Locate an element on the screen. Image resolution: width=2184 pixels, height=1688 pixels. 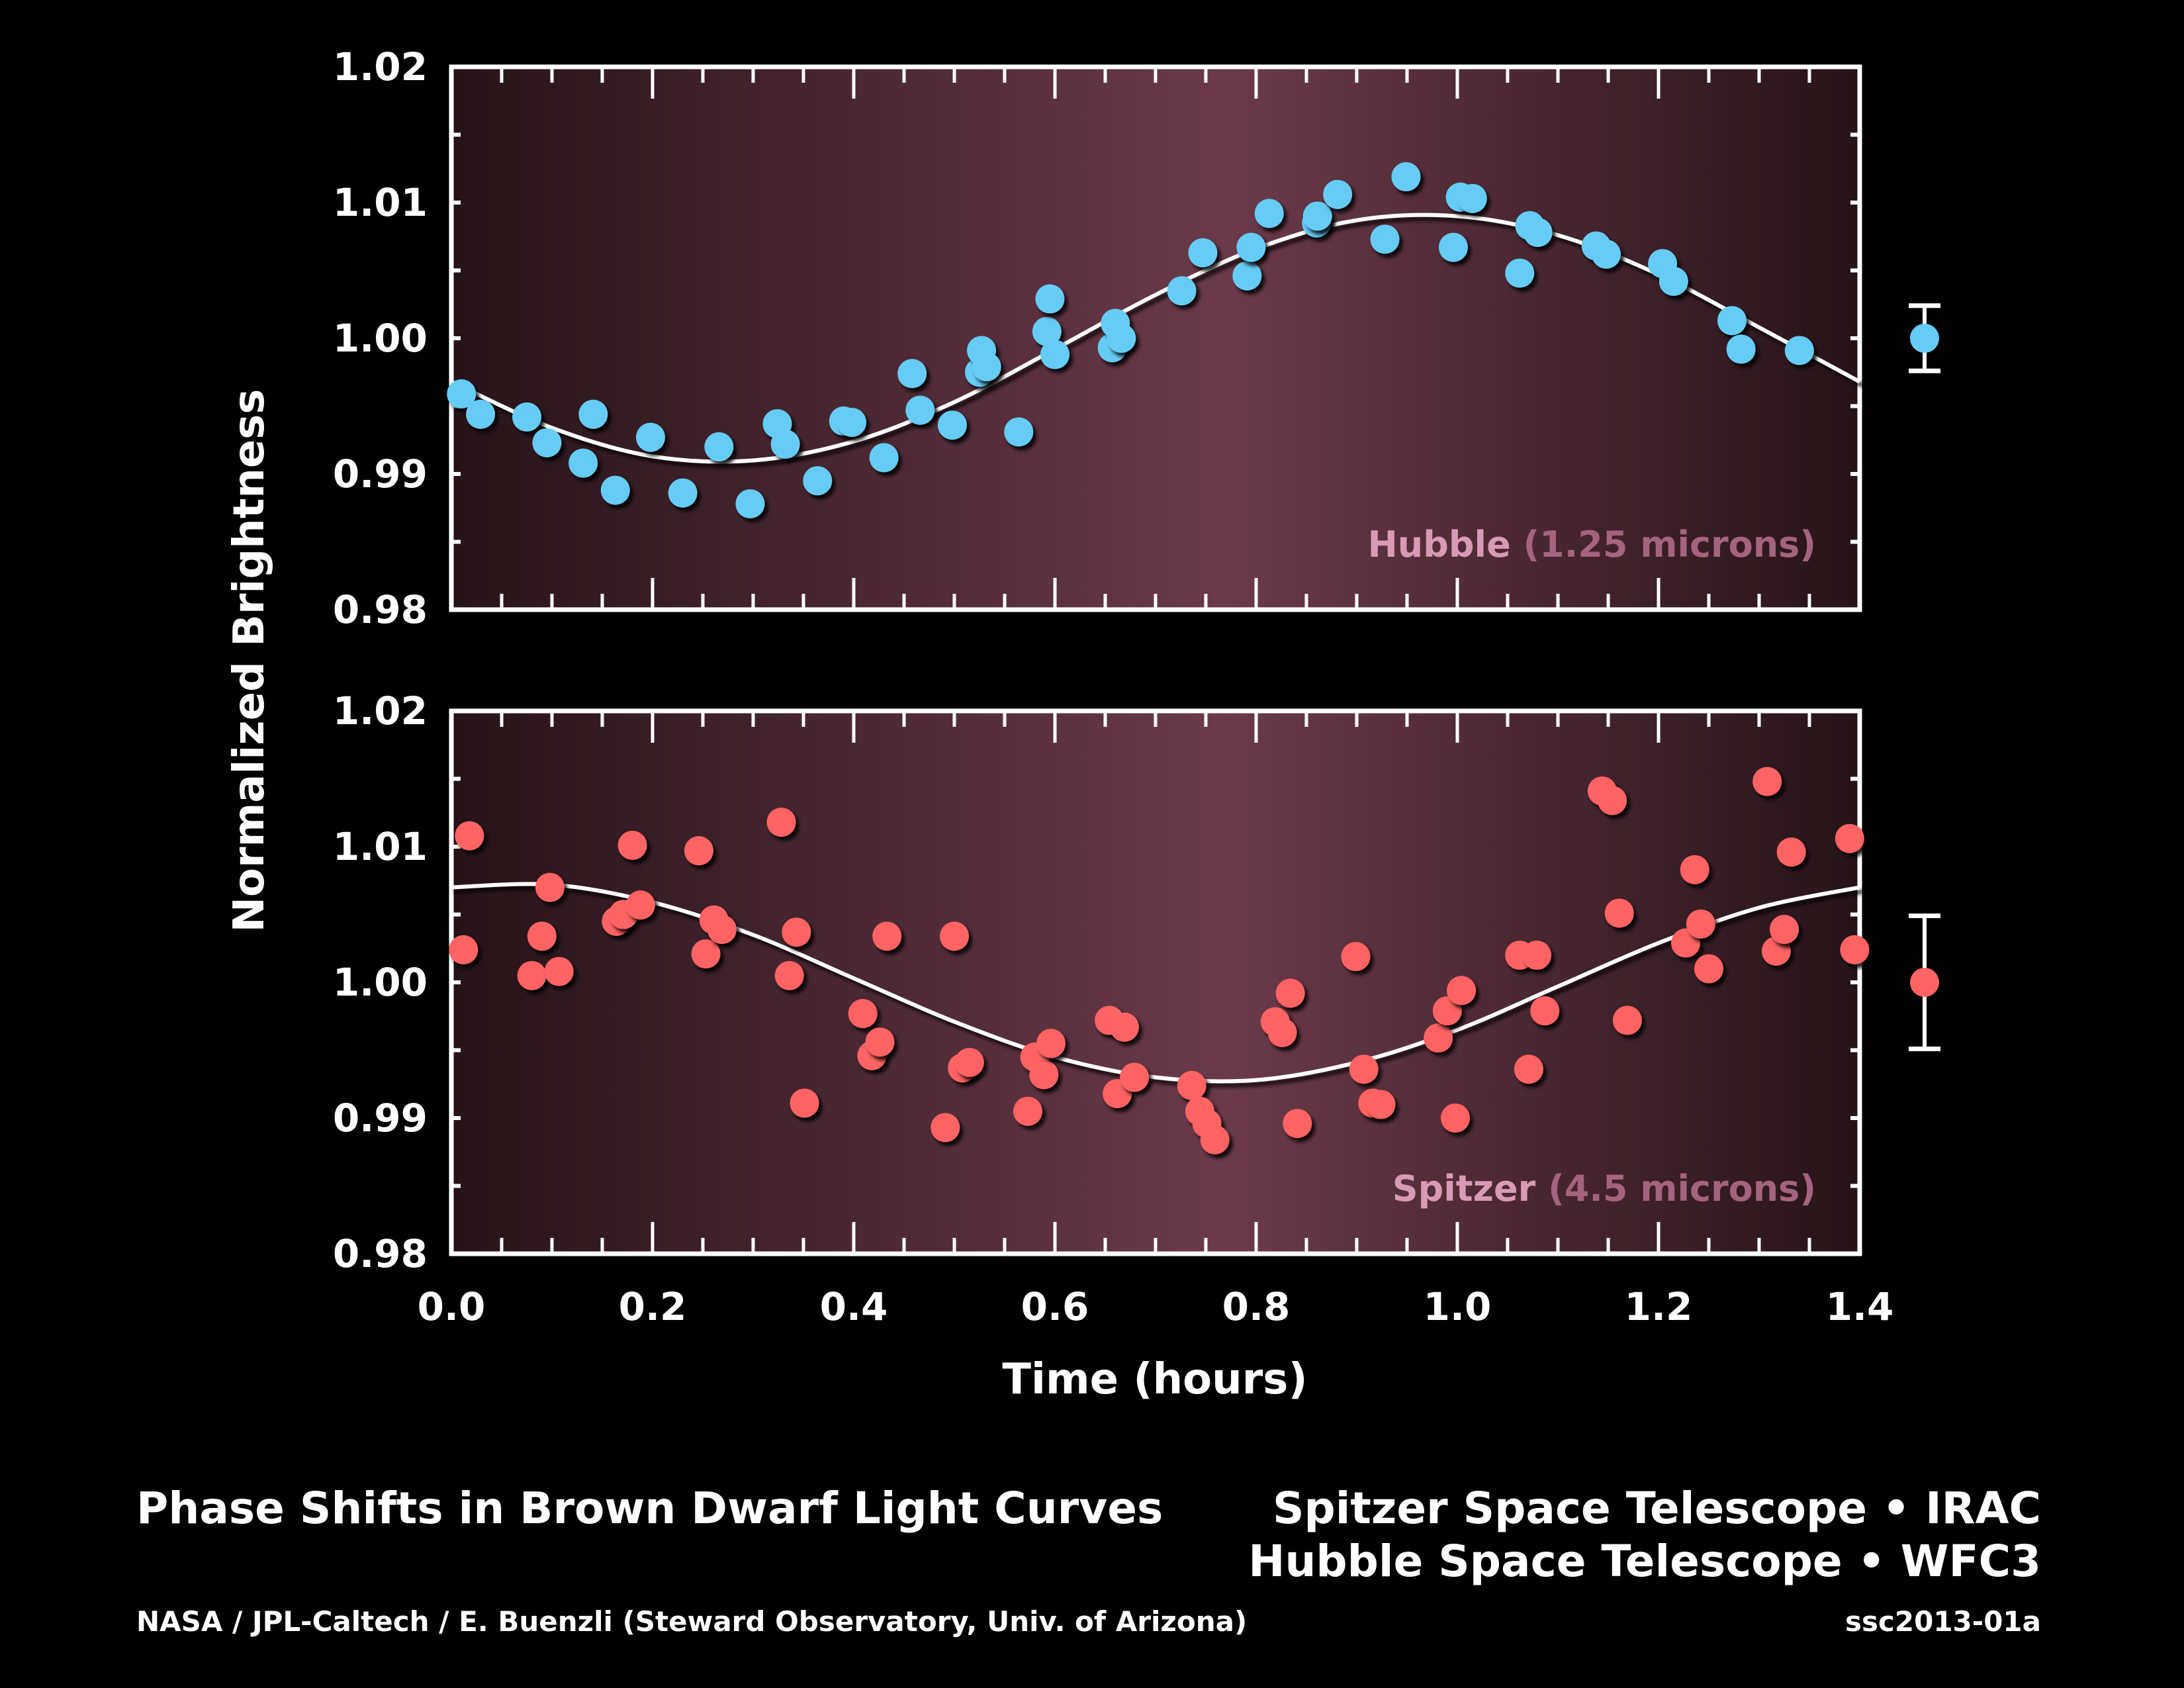
panel-label-instrument: Spitzer is located at coordinates (1470, 1188).